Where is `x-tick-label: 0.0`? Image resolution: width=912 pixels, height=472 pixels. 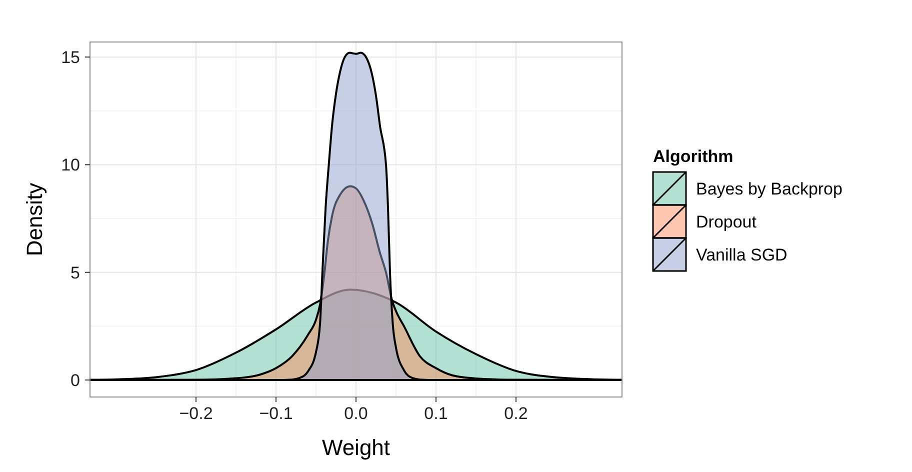 x-tick-label: 0.0 is located at coordinates (356, 413).